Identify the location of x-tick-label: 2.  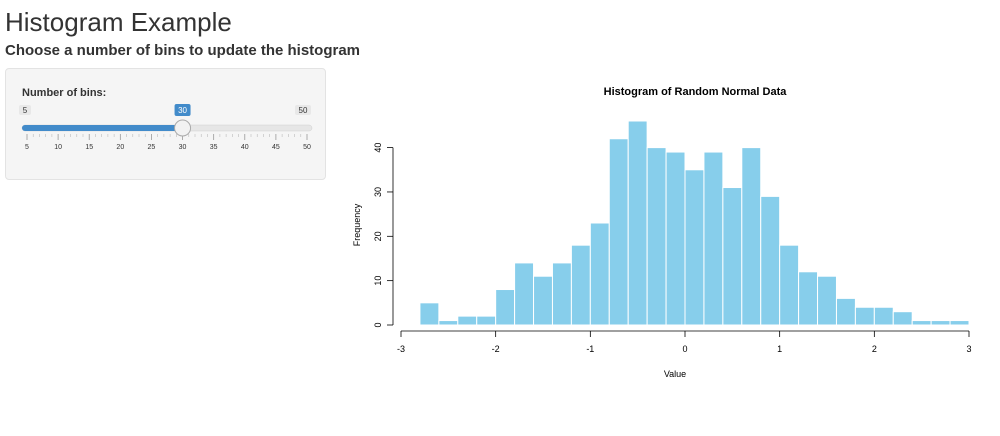
(874, 349).